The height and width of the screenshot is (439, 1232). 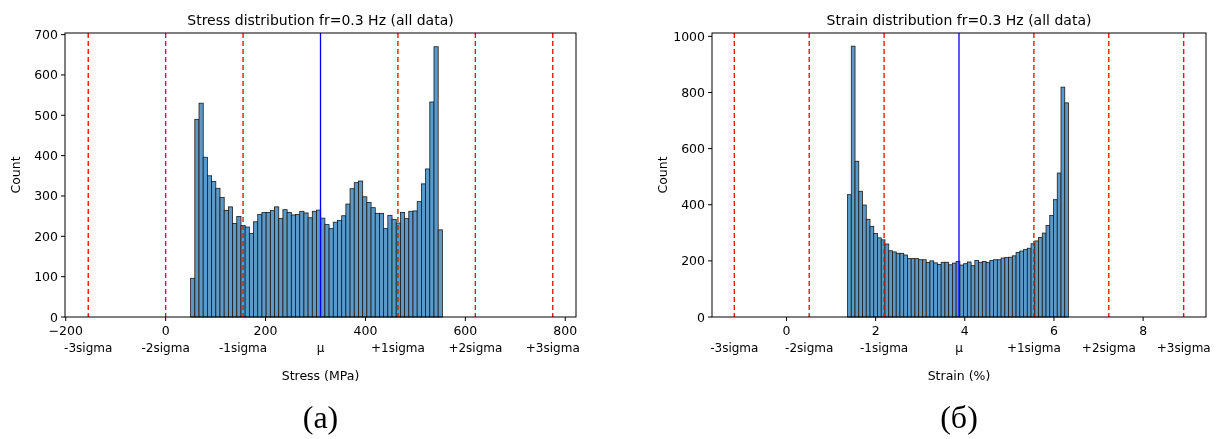 I want to click on text: (a), so click(x=320, y=417).